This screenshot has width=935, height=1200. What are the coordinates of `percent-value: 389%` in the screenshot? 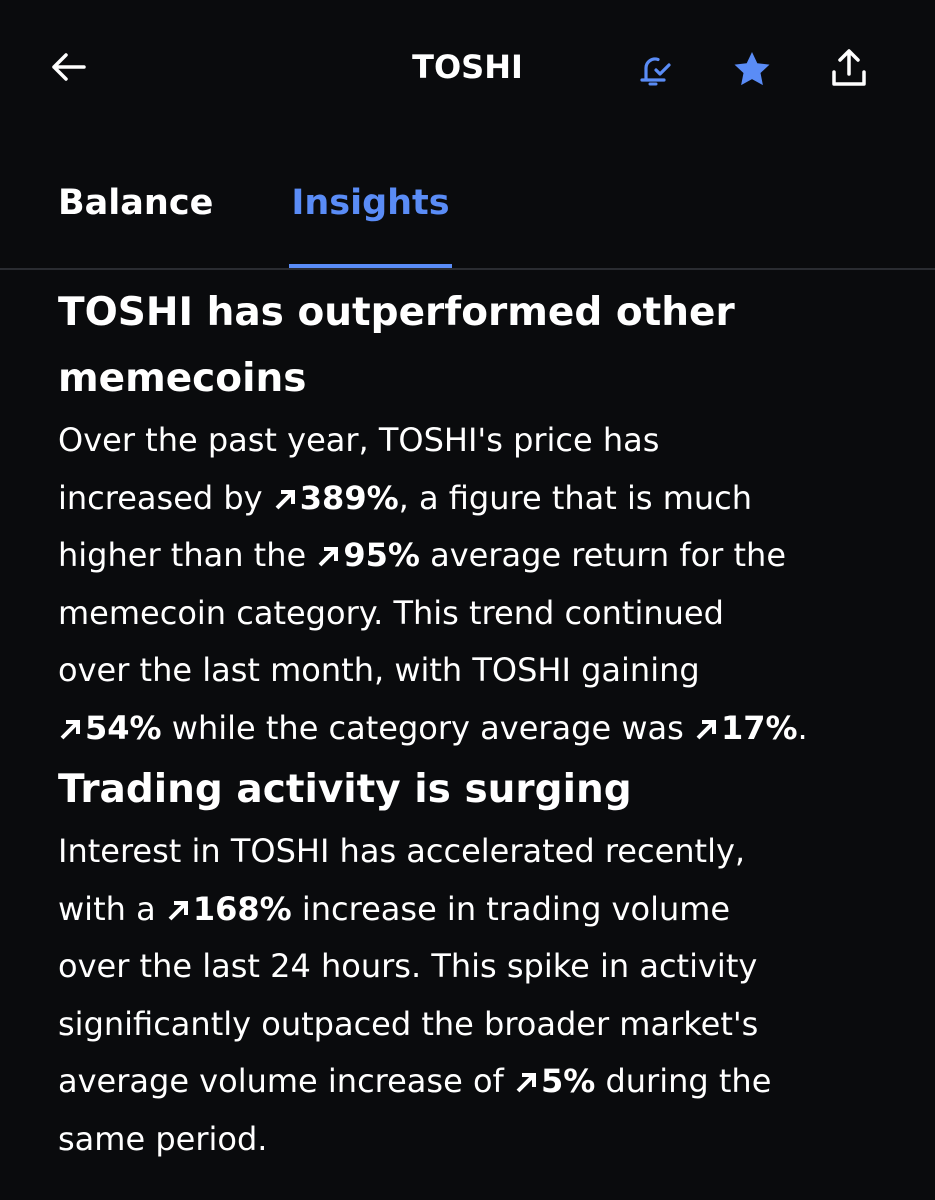 It's located at (349, 497).